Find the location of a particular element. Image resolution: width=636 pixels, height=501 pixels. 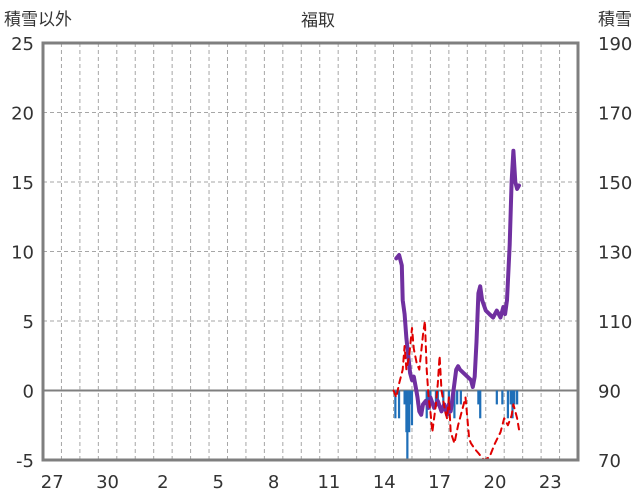

right-tick-label: 130 is located at coordinates (615, 253).